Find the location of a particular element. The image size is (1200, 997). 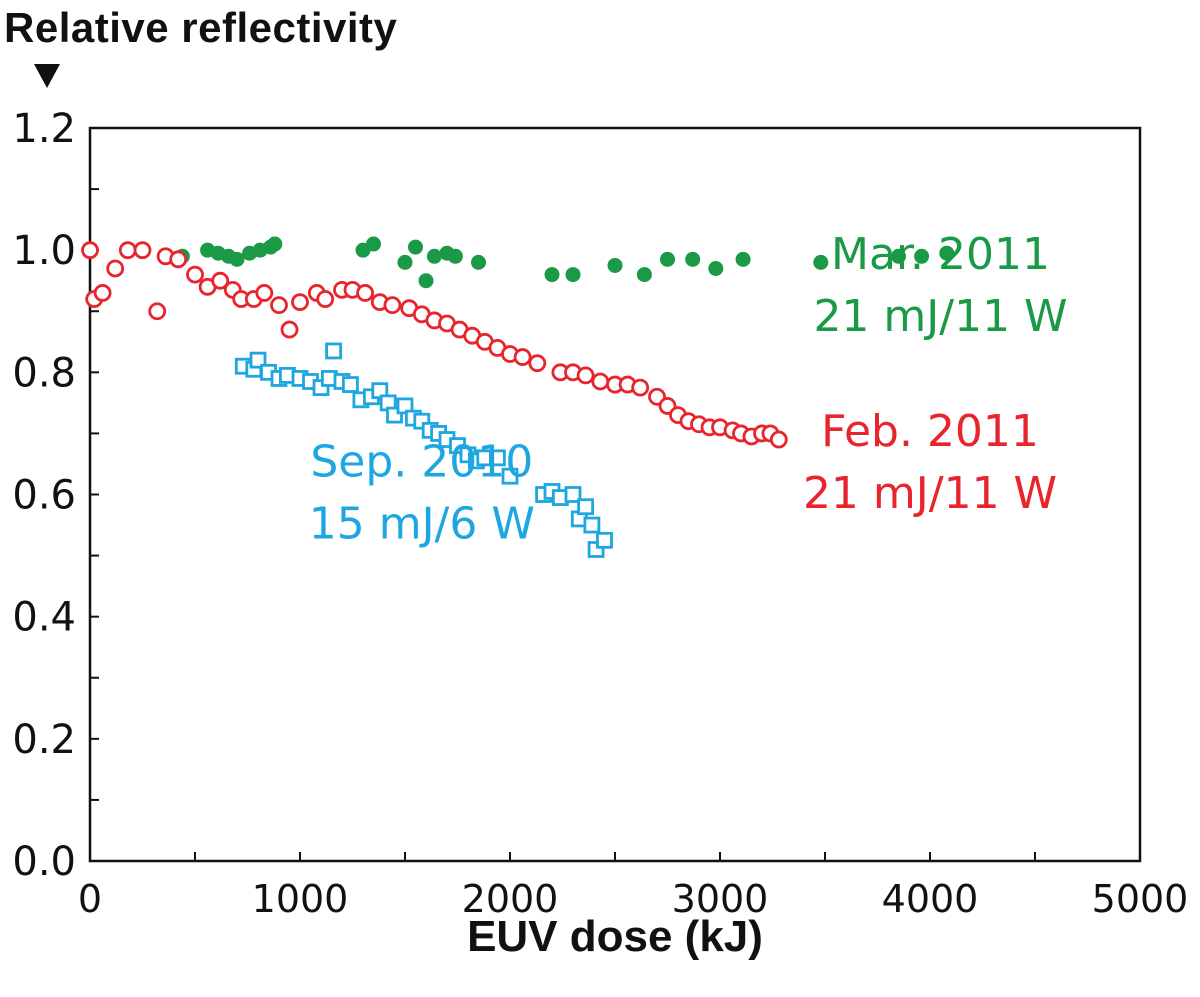

y-axis-arrow-icon is located at coordinates (47, 76).